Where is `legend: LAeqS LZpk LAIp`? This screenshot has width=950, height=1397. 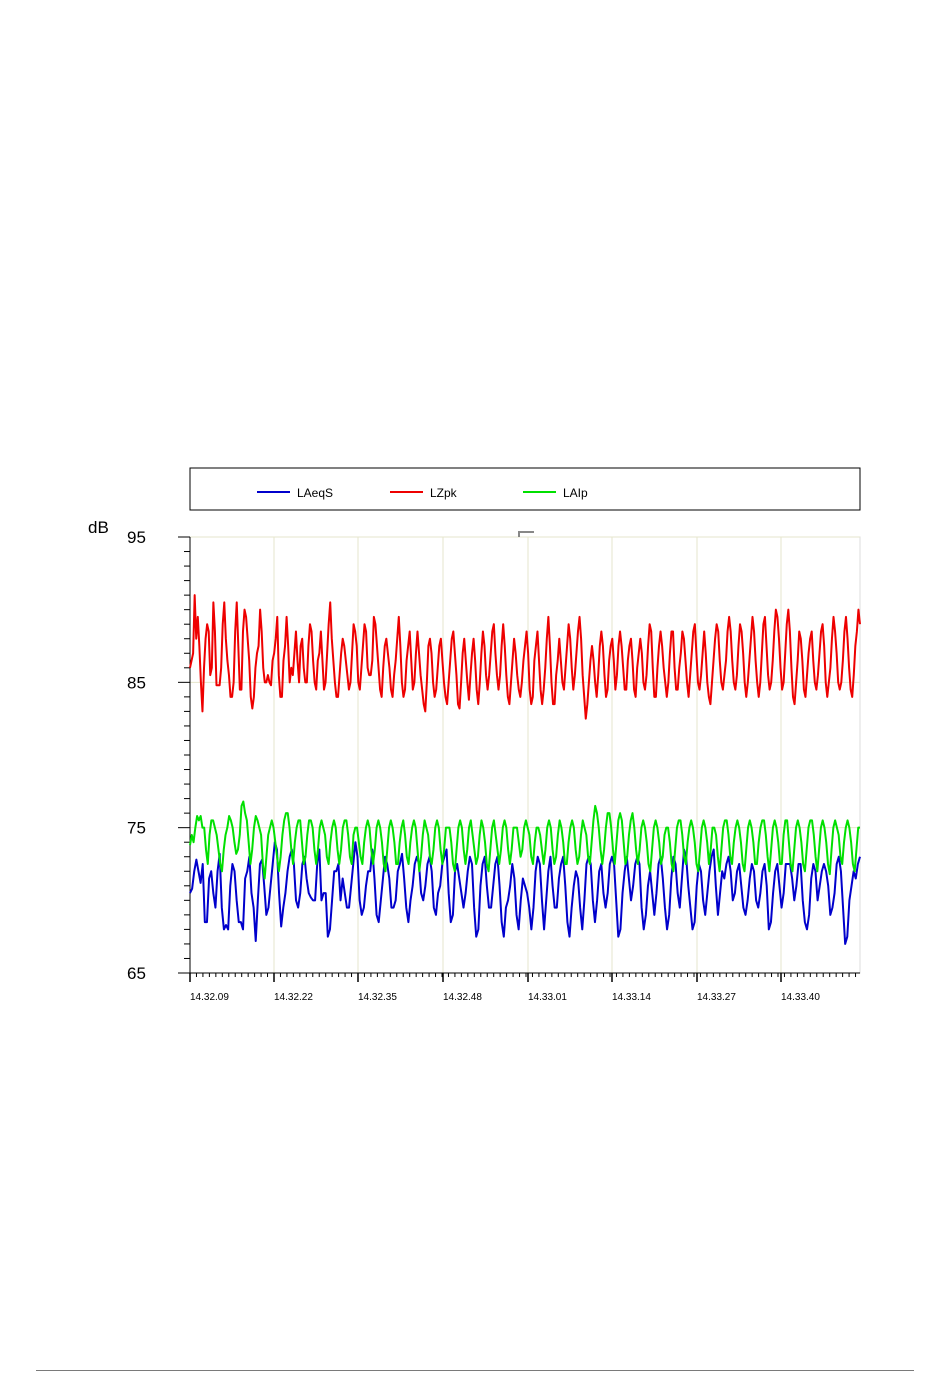
legend: LAeqS LZpk LAIp is located at coordinates (525, 489).